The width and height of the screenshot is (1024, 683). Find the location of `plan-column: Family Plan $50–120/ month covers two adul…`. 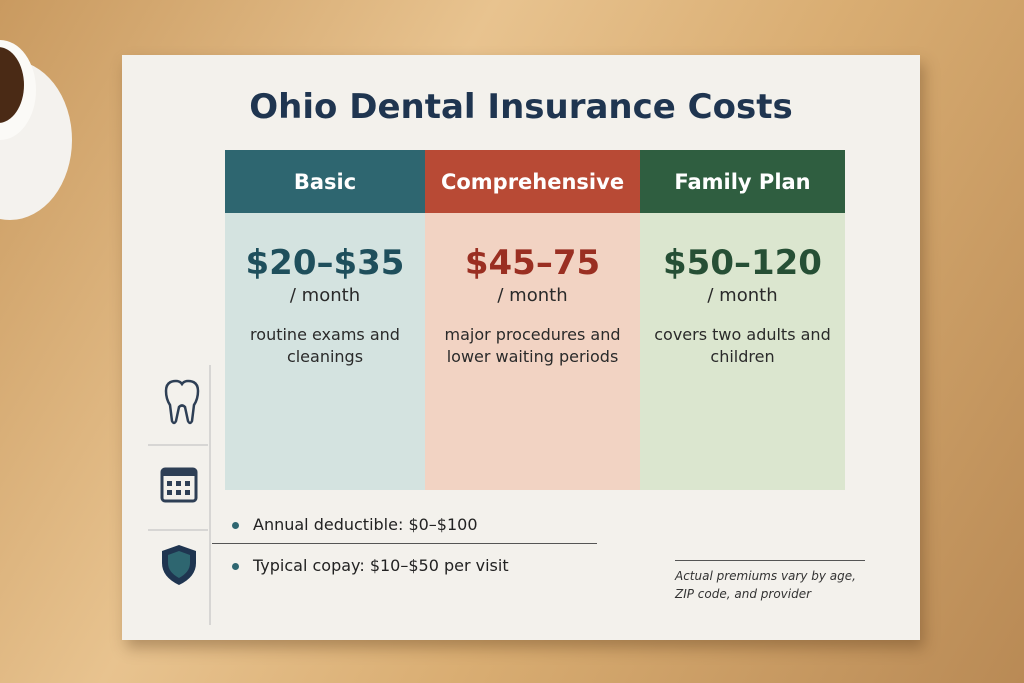

plan-column: Family Plan $50–120/ month covers two adul… is located at coordinates (742, 320).